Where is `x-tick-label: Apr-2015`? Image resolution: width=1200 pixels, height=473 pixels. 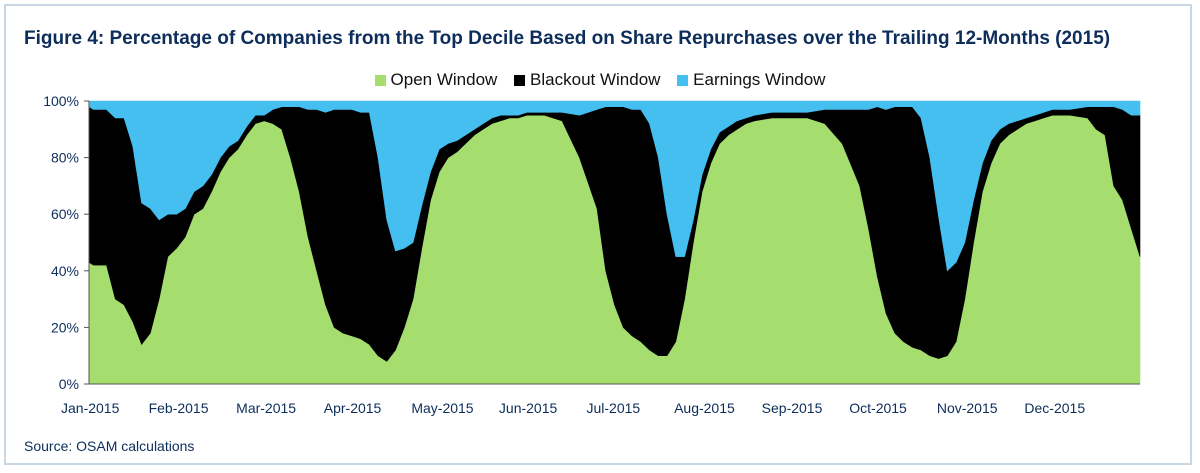
x-tick-label: Apr-2015 is located at coordinates (353, 408).